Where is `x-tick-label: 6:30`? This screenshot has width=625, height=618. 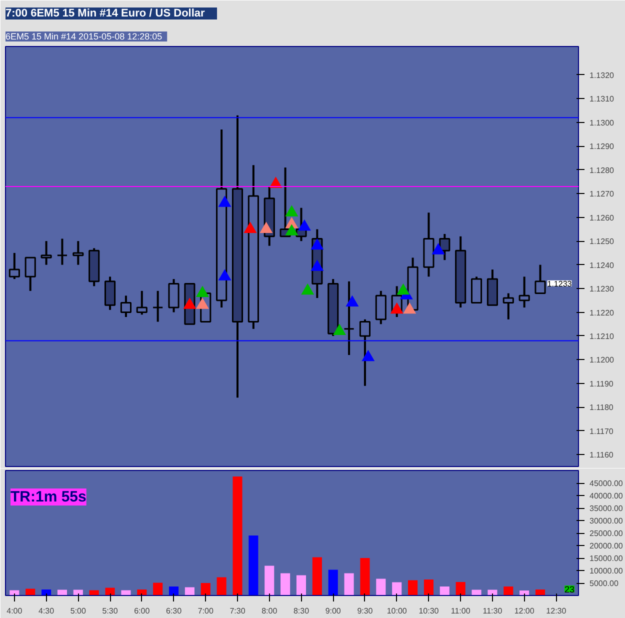
x-tick-label: 6:30 is located at coordinates (174, 611).